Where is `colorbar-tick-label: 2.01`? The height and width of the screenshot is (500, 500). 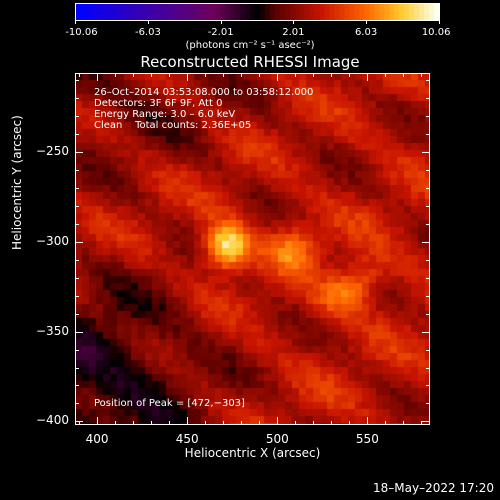 colorbar-tick-label: 2.01 is located at coordinates (293, 32).